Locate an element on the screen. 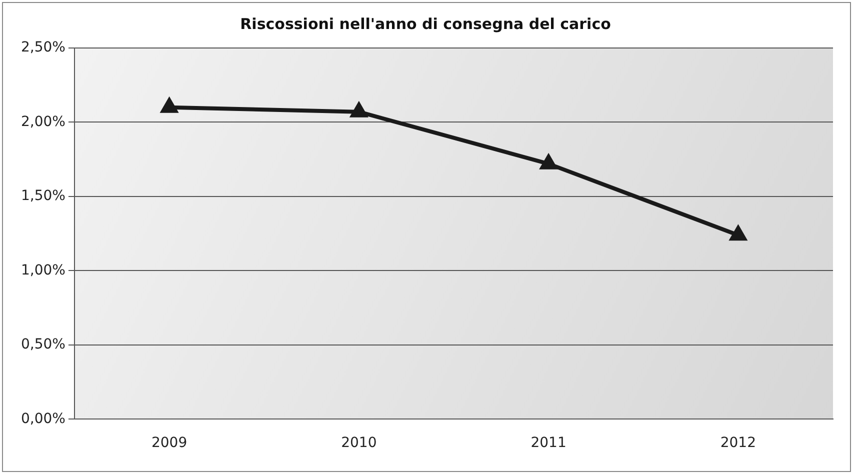 The height and width of the screenshot is (476, 855). chart-title: Riscossioni nell'anno di consegna del carico is located at coordinates (425, 23).